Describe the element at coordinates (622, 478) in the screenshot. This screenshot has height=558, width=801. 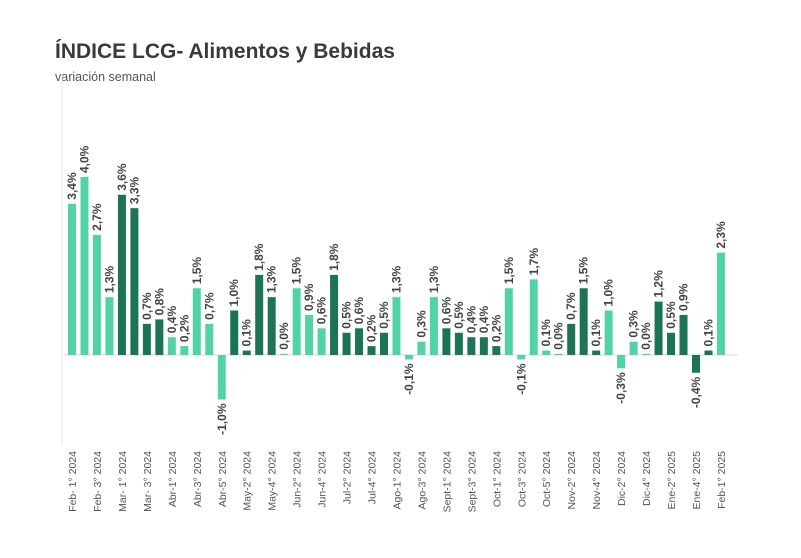
I see `x-tick-label: Dic-2° 2024` at that location.